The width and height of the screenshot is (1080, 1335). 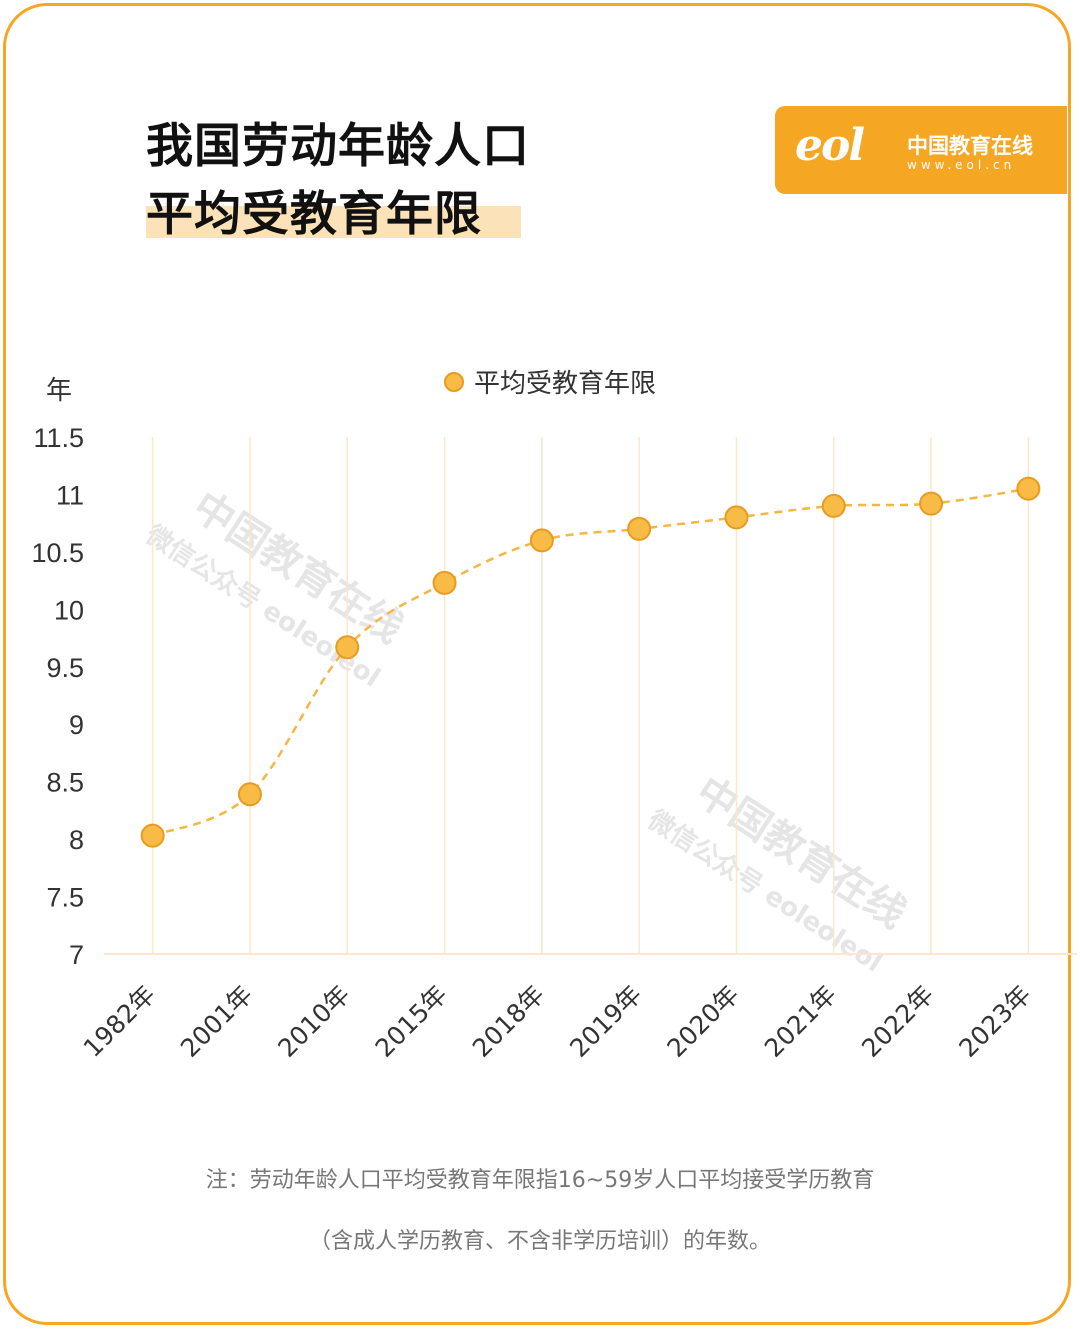 I want to click on y-tick-label: 10.5, so click(x=57, y=553).